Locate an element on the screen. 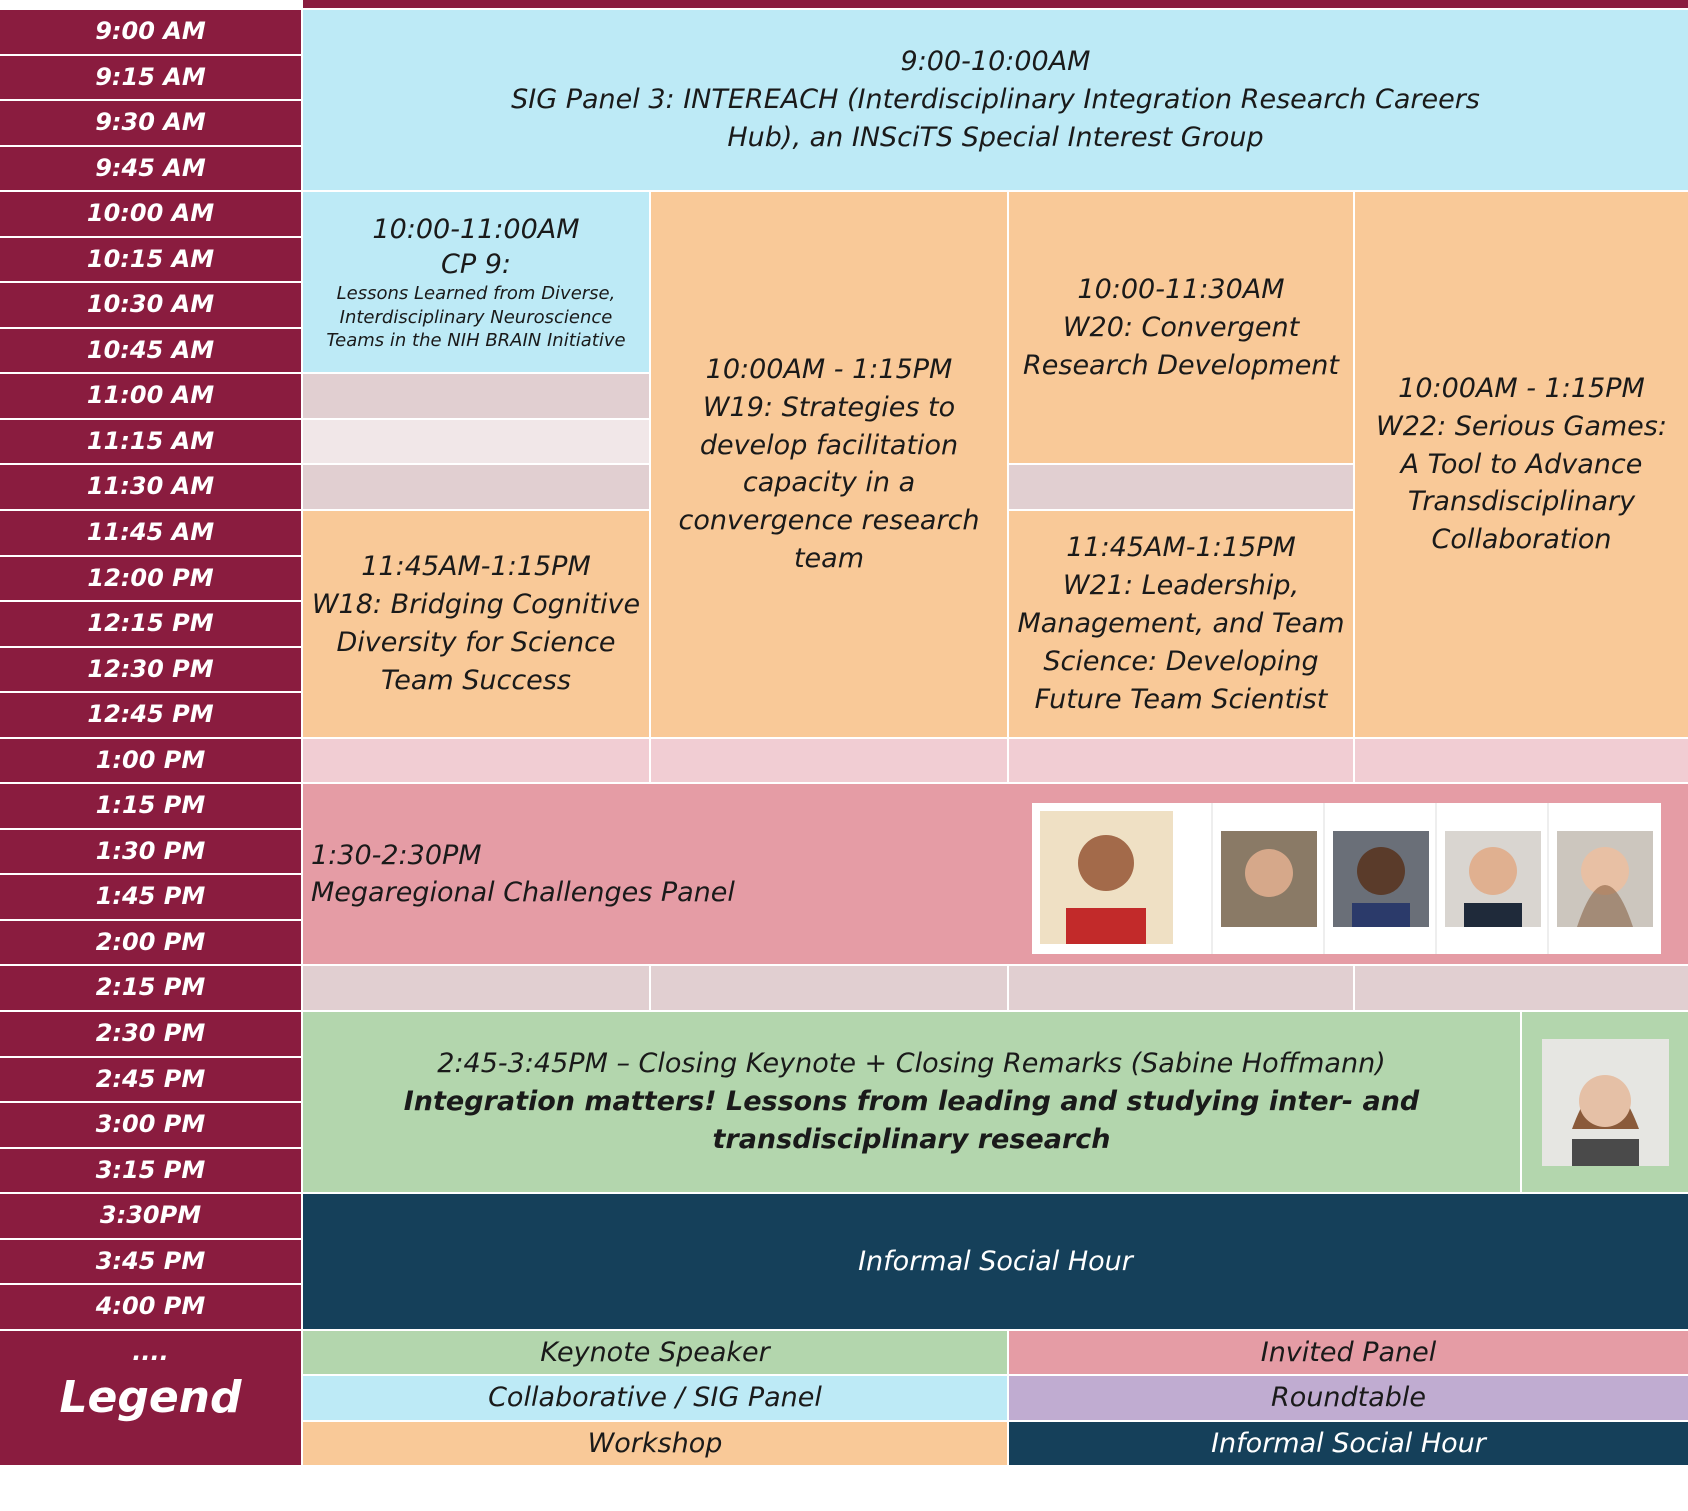  time-label: 9:30 AM is located at coordinates (150, 123).